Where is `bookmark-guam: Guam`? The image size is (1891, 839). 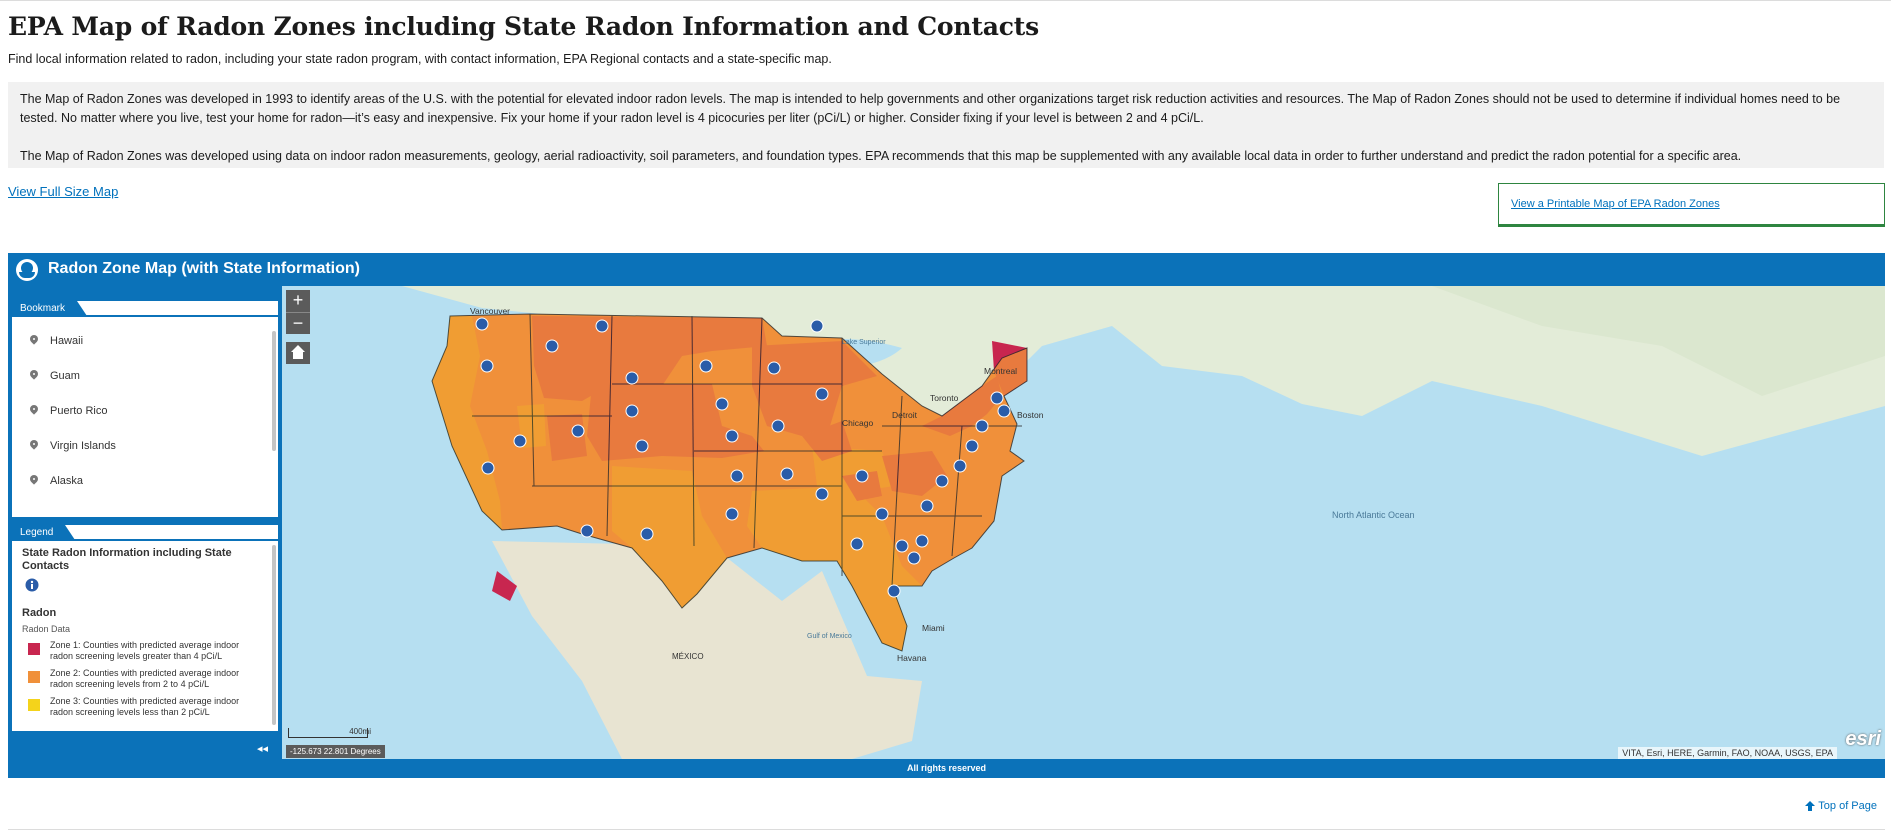
bookmark-guam: Guam is located at coordinates (137, 375).